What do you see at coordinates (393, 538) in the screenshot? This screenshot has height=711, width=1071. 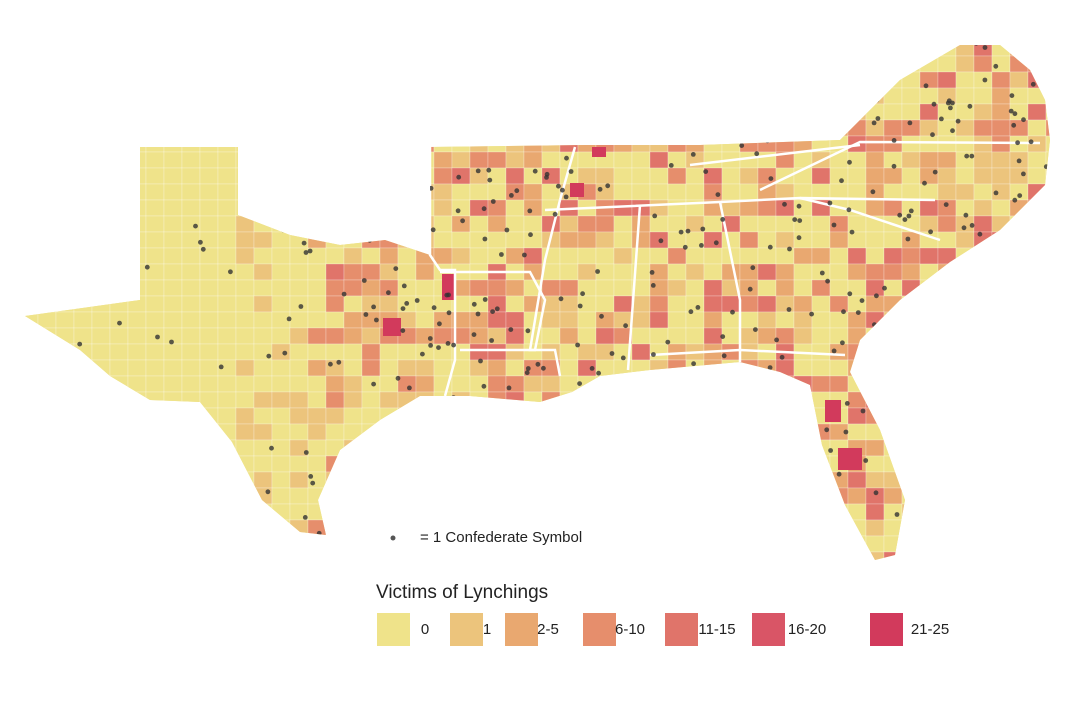 I see `symbol-key-dot` at bounding box center [393, 538].